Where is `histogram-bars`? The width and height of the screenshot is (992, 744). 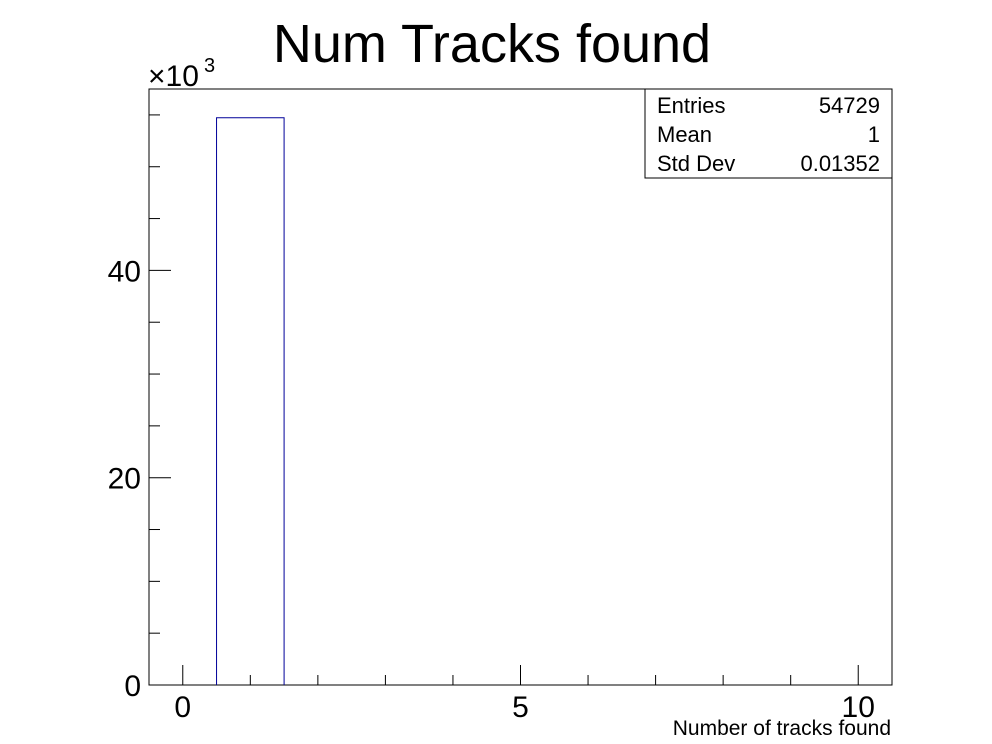
histogram-bars is located at coordinates (250, 401).